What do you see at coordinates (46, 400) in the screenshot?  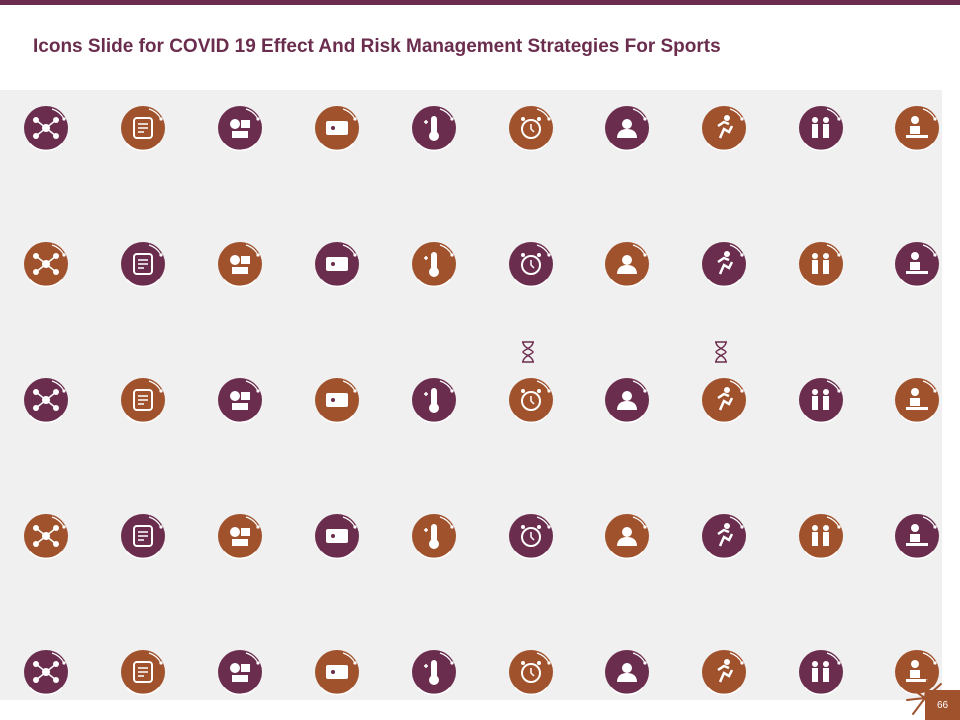 I see `investor-money-icon` at bounding box center [46, 400].